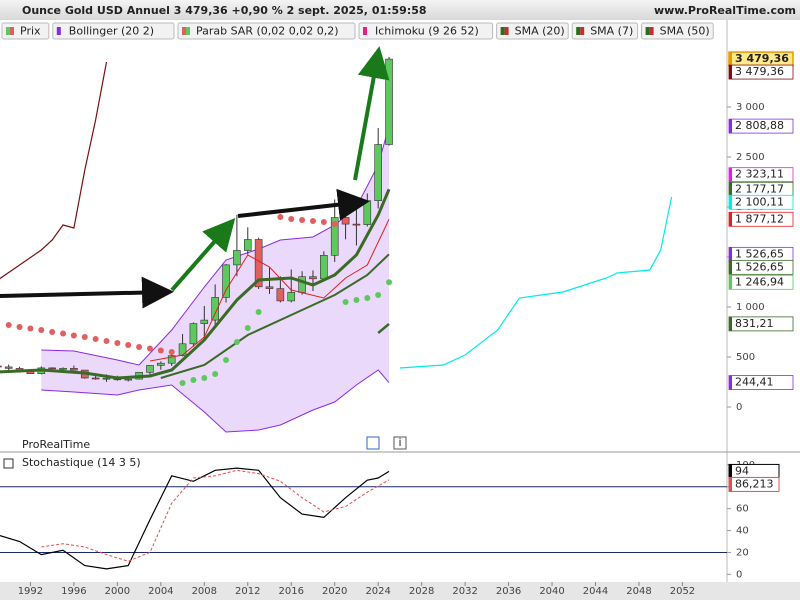  What do you see at coordinates (247, 591) in the screenshot?
I see `x-tick-label: 2012` at bounding box center [247, 591].